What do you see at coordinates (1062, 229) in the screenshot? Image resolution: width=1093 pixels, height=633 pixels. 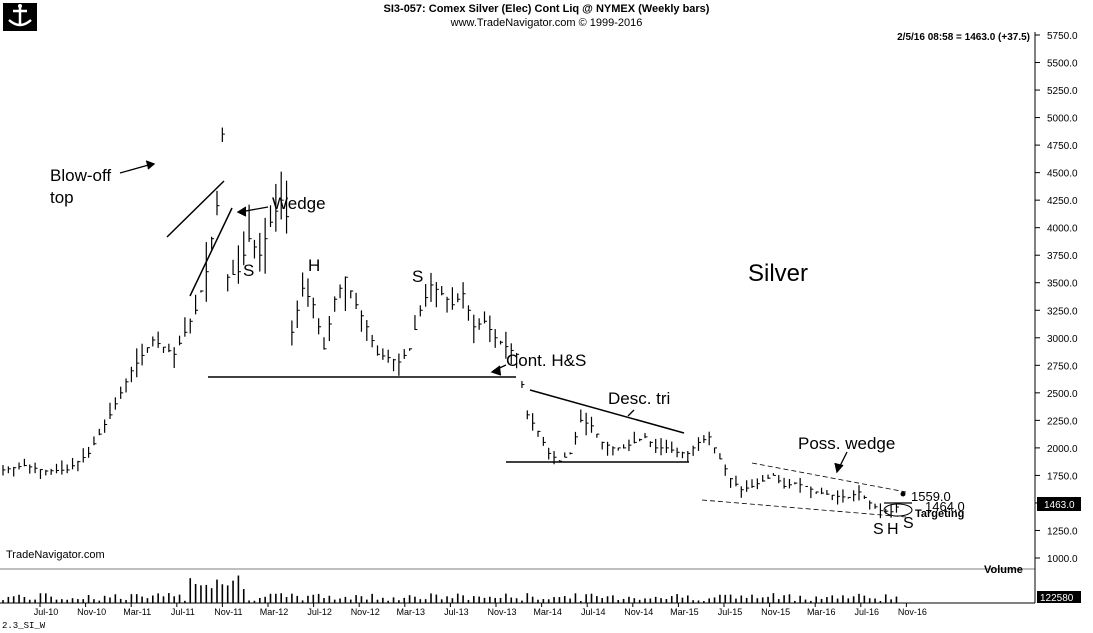 I see `y-tick-label: 4000.0` at bounding box center [1062, 229].